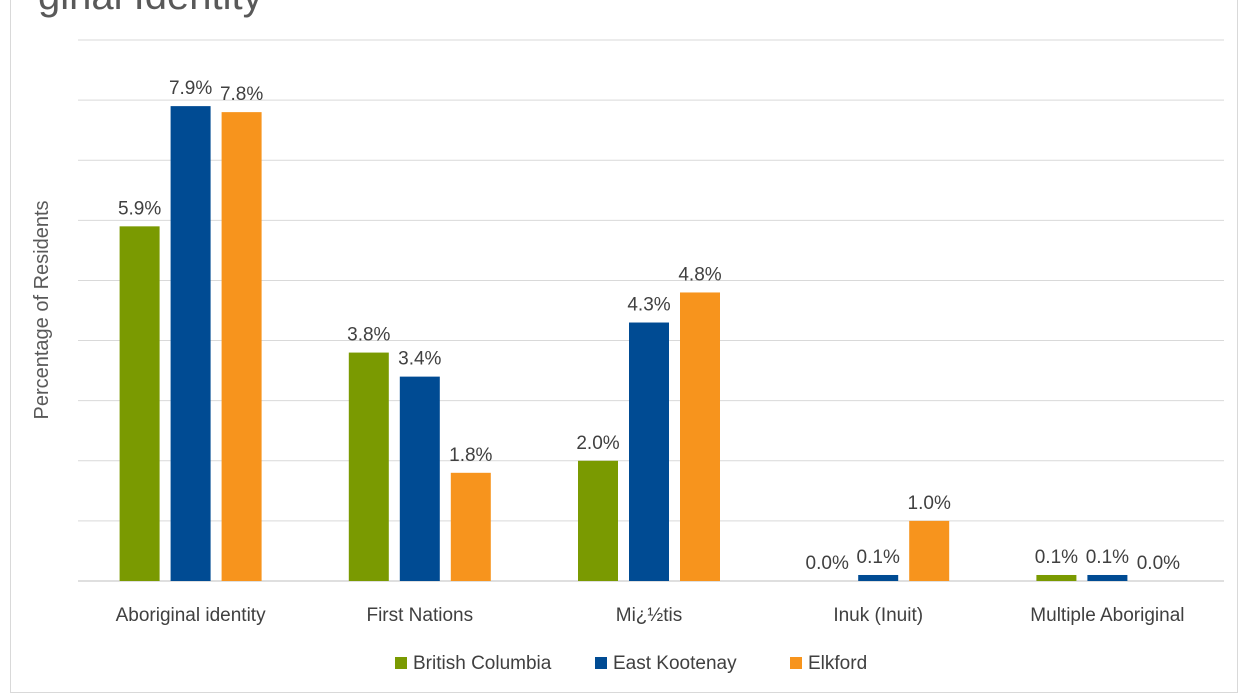  I want to click on legend-swatch-elkford, so click(796, 663).